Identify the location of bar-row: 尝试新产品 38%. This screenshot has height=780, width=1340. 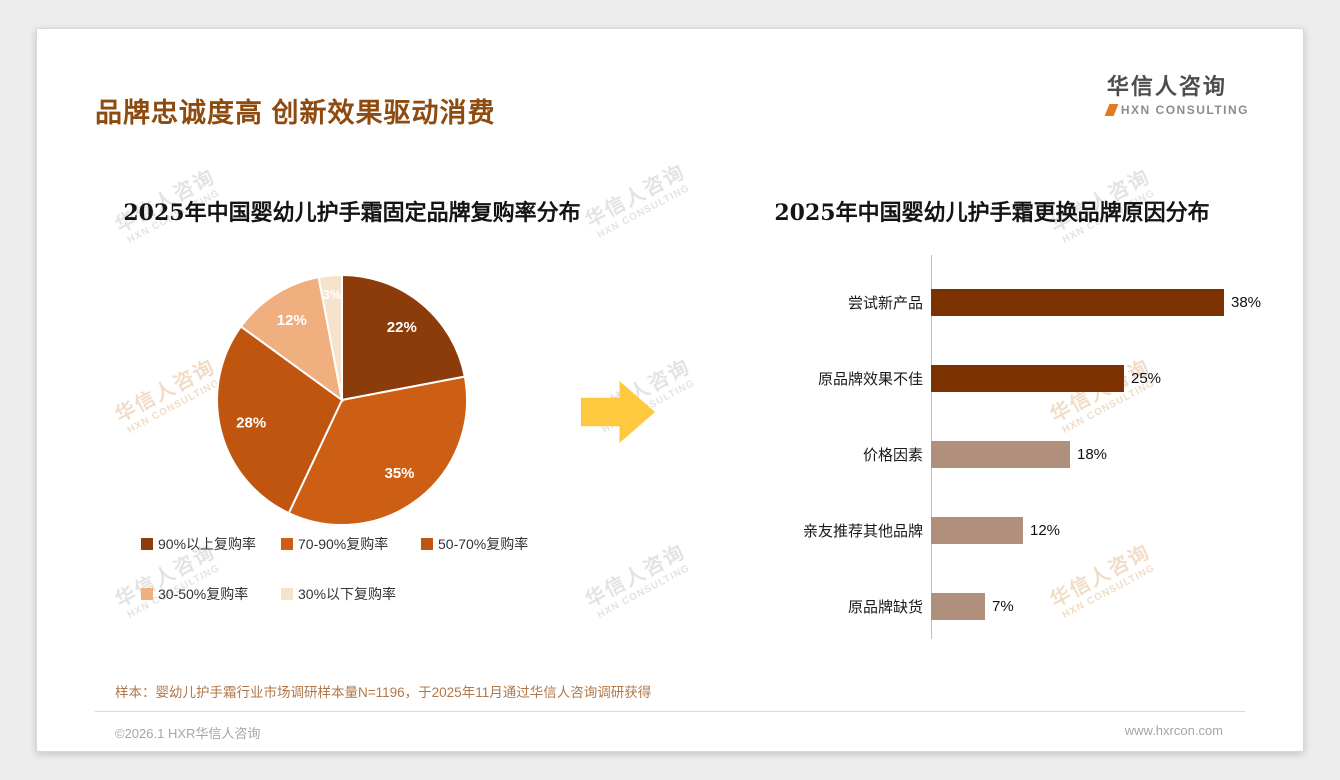
(982, 302).